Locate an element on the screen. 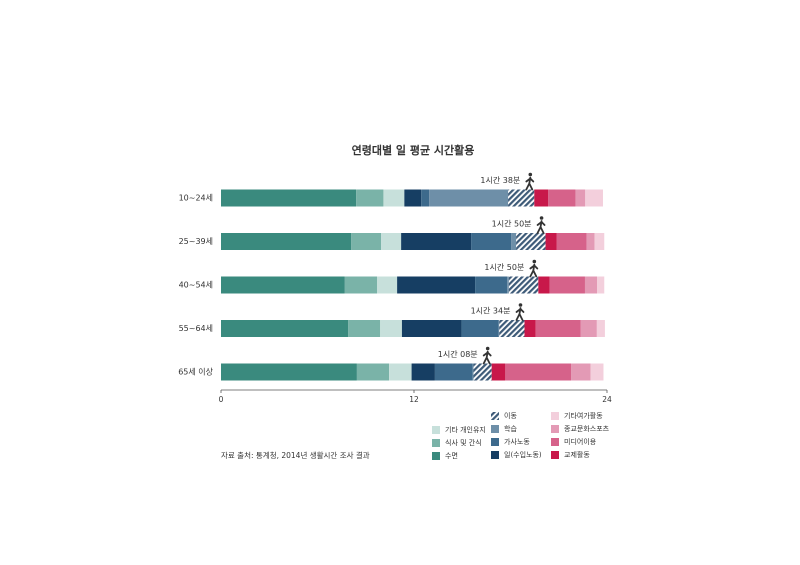 This screenshot has width=800, height=565. legend-label: 가사노동 is located at coordinates (517, 441).